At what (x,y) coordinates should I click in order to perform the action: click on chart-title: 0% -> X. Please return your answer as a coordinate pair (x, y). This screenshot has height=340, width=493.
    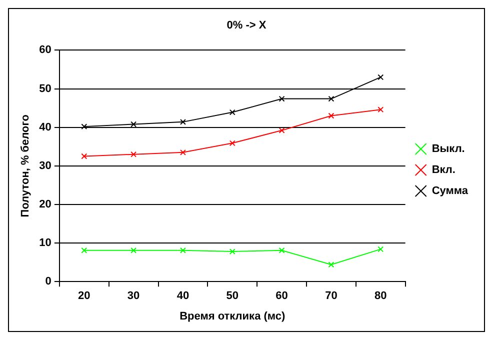
    Looking at the image, I should click on (246, 26).